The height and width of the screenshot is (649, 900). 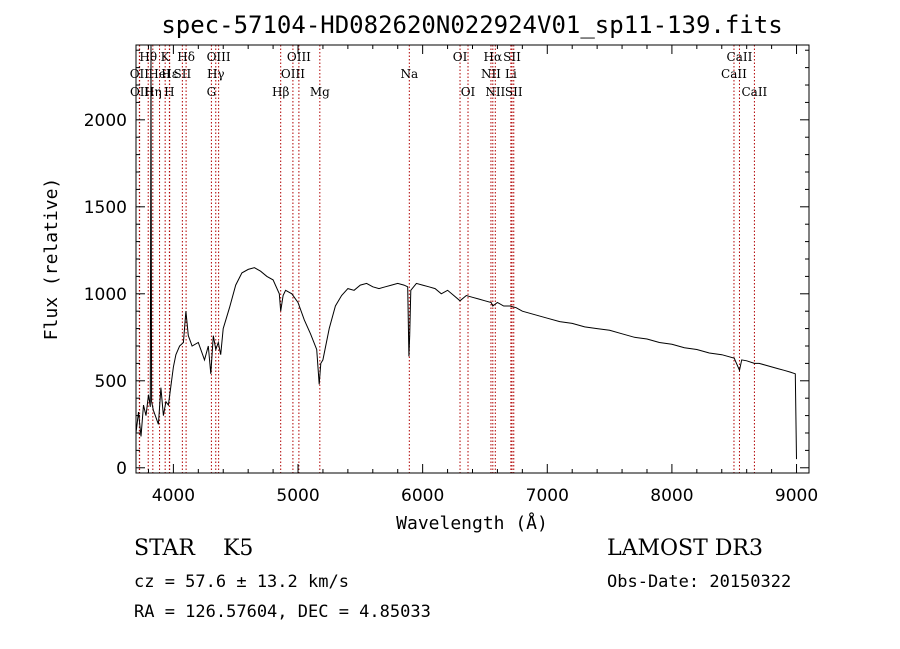 What do you see at coordinates (166, 57) in the screenshot?
I see `line-label: K` at bounding box center [166, 57].